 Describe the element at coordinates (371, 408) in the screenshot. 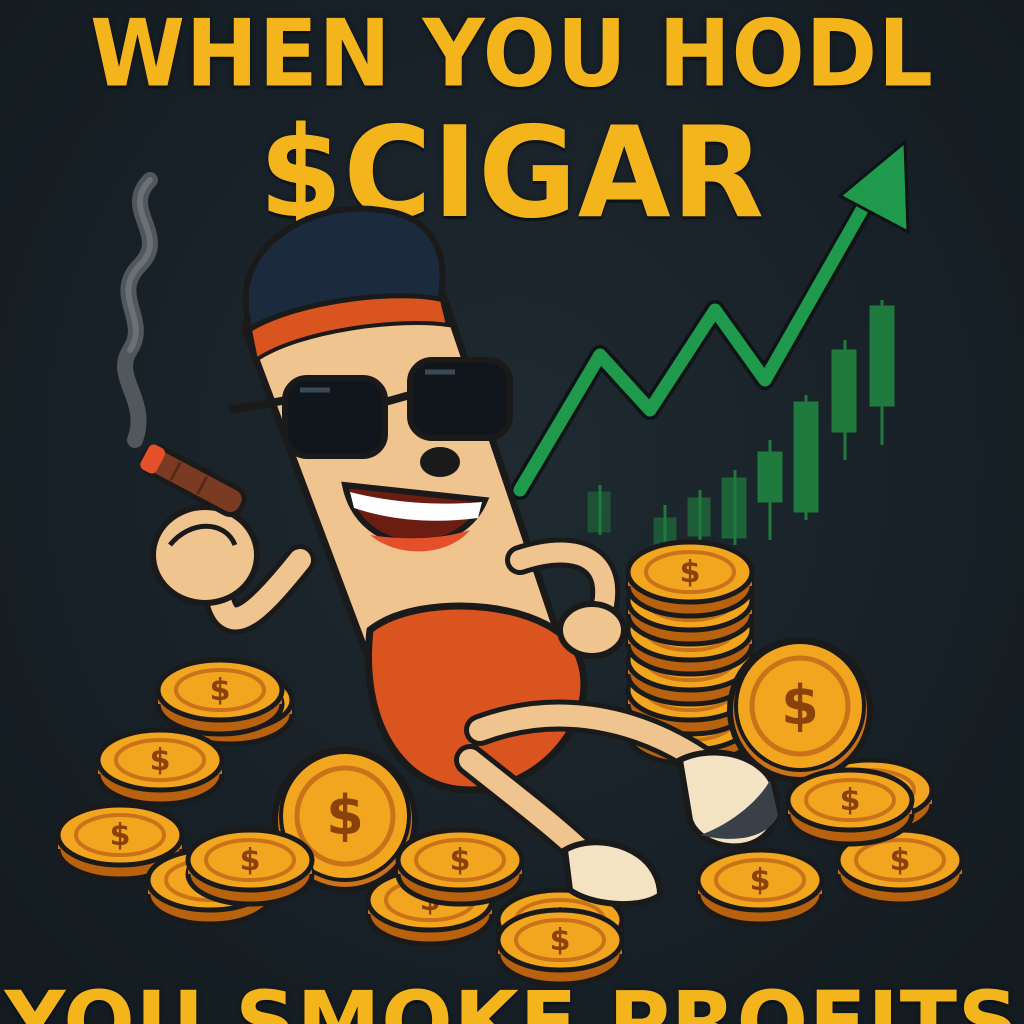

I see `sunglasses-icon` at that location.